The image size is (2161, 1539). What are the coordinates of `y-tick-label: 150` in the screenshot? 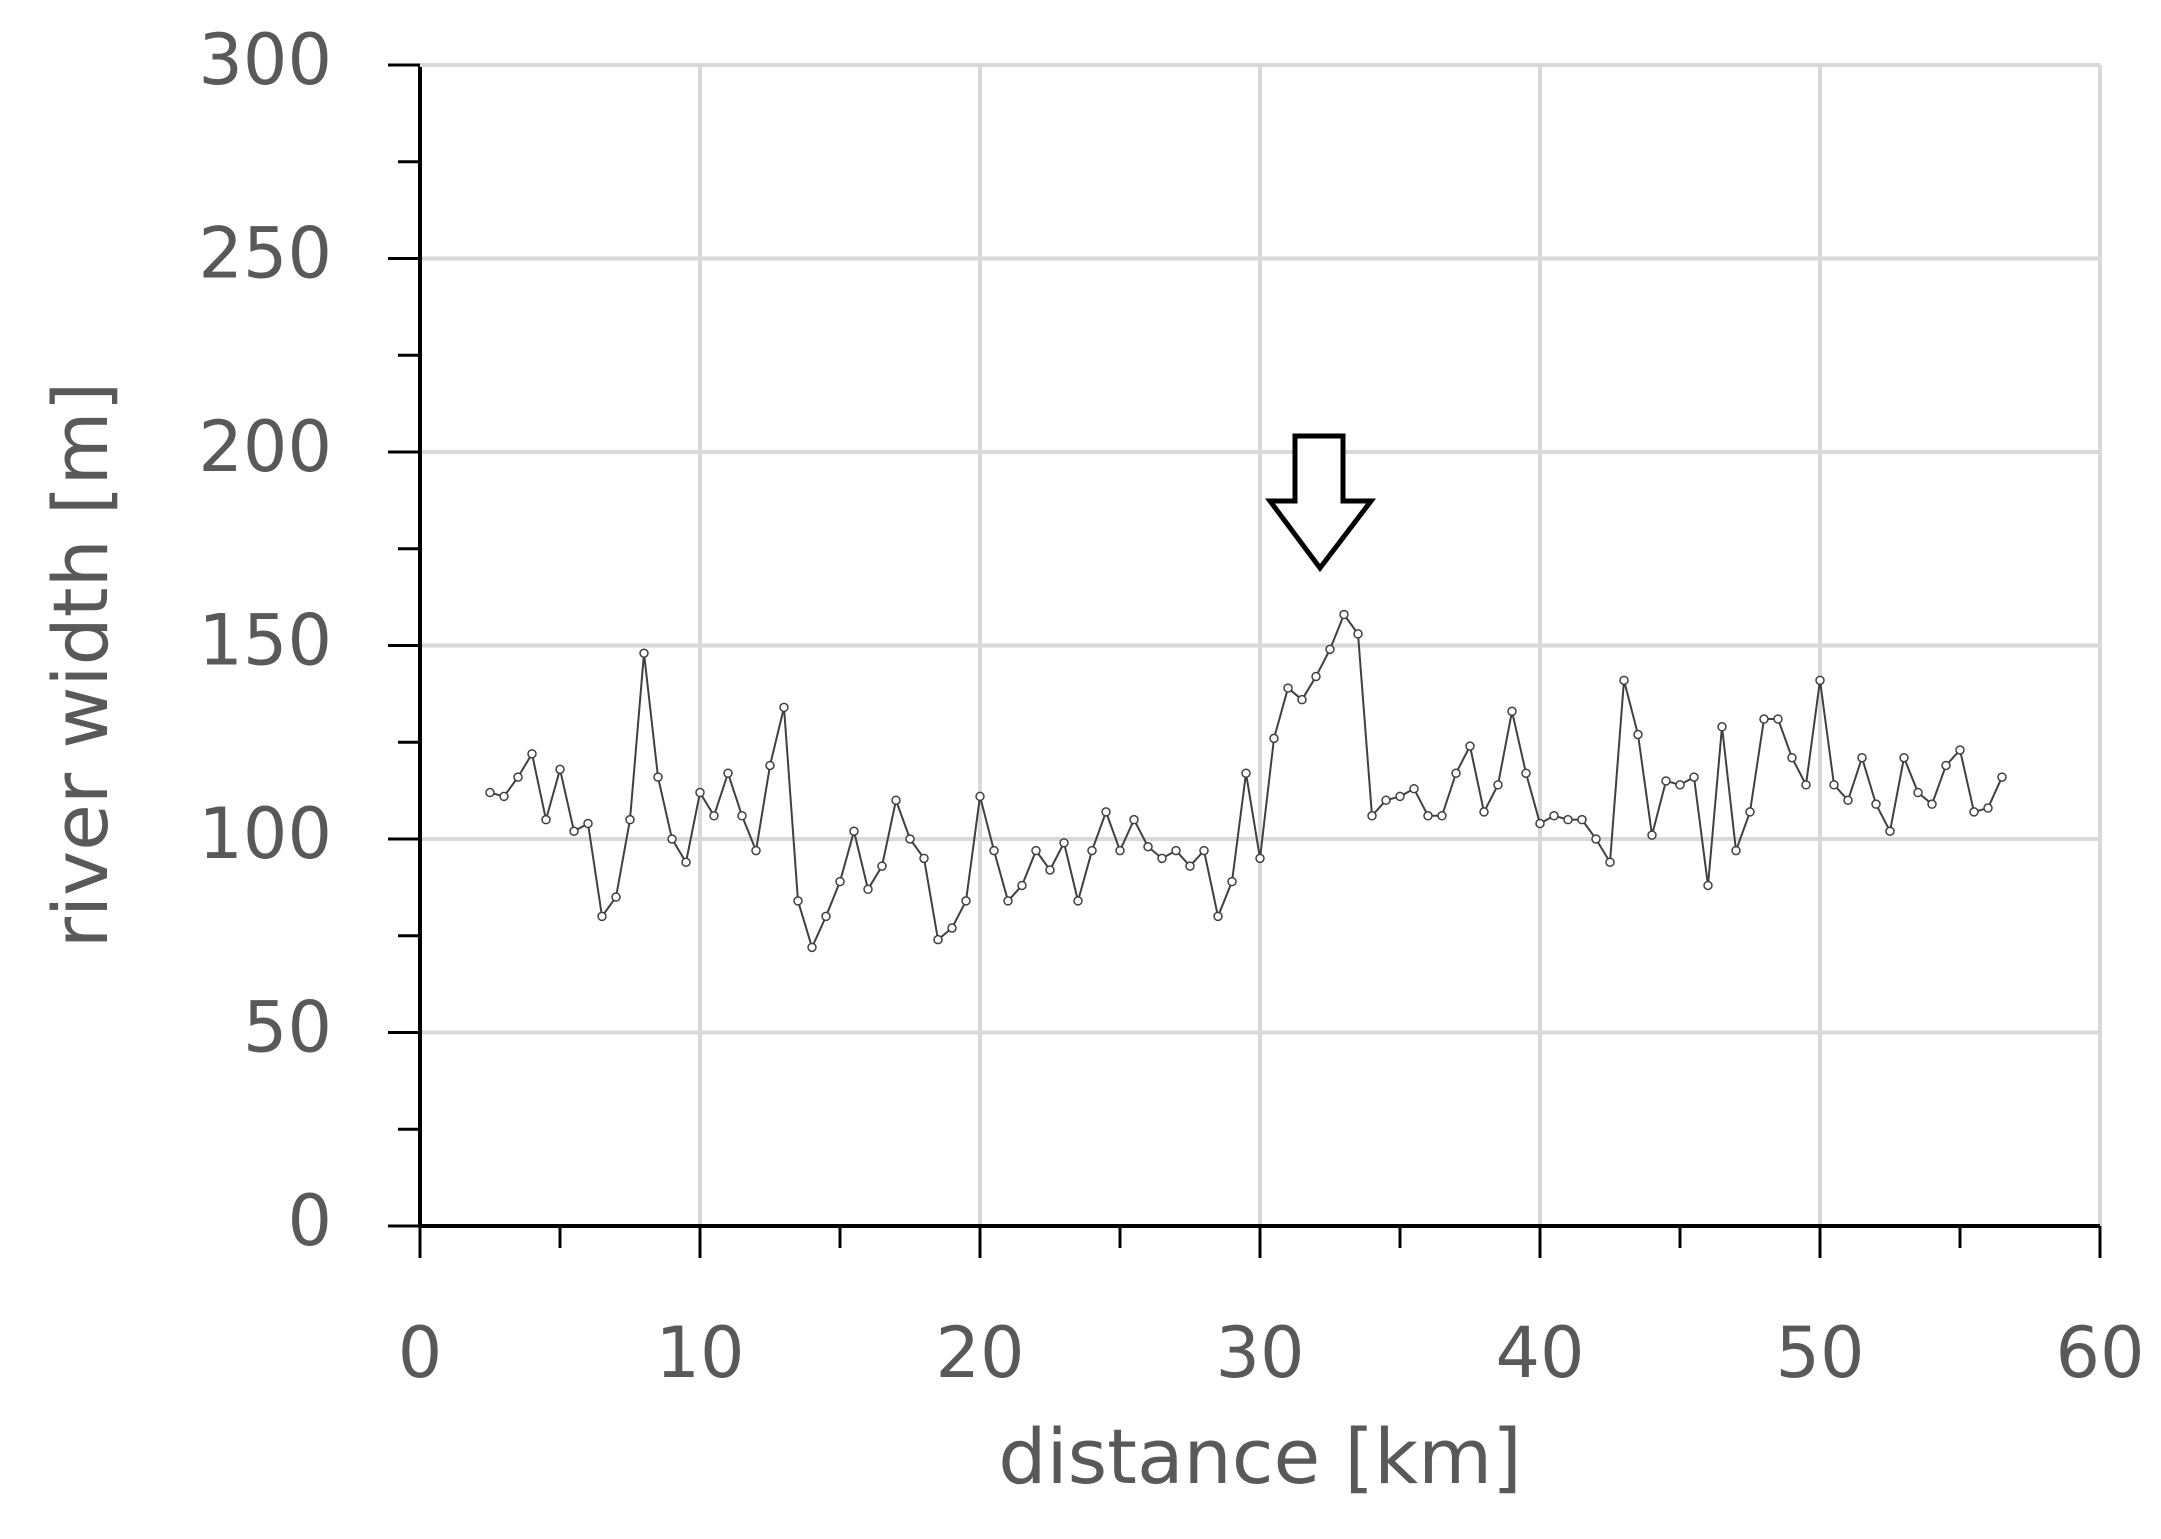 It's located at (265, 641).